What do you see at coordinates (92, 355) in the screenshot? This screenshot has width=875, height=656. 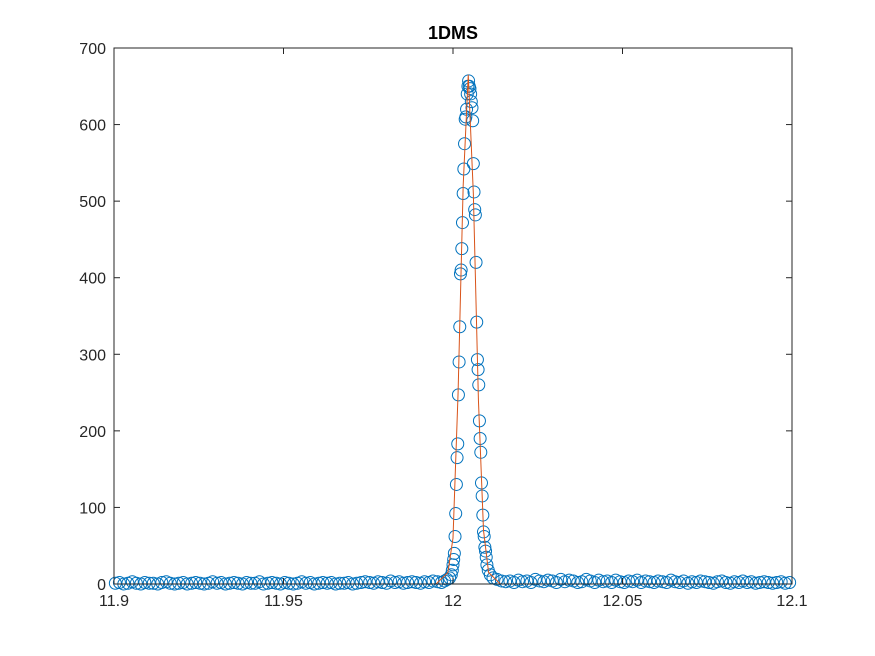 I see `y-tick-label: 300` at bounding box center [92, 355].